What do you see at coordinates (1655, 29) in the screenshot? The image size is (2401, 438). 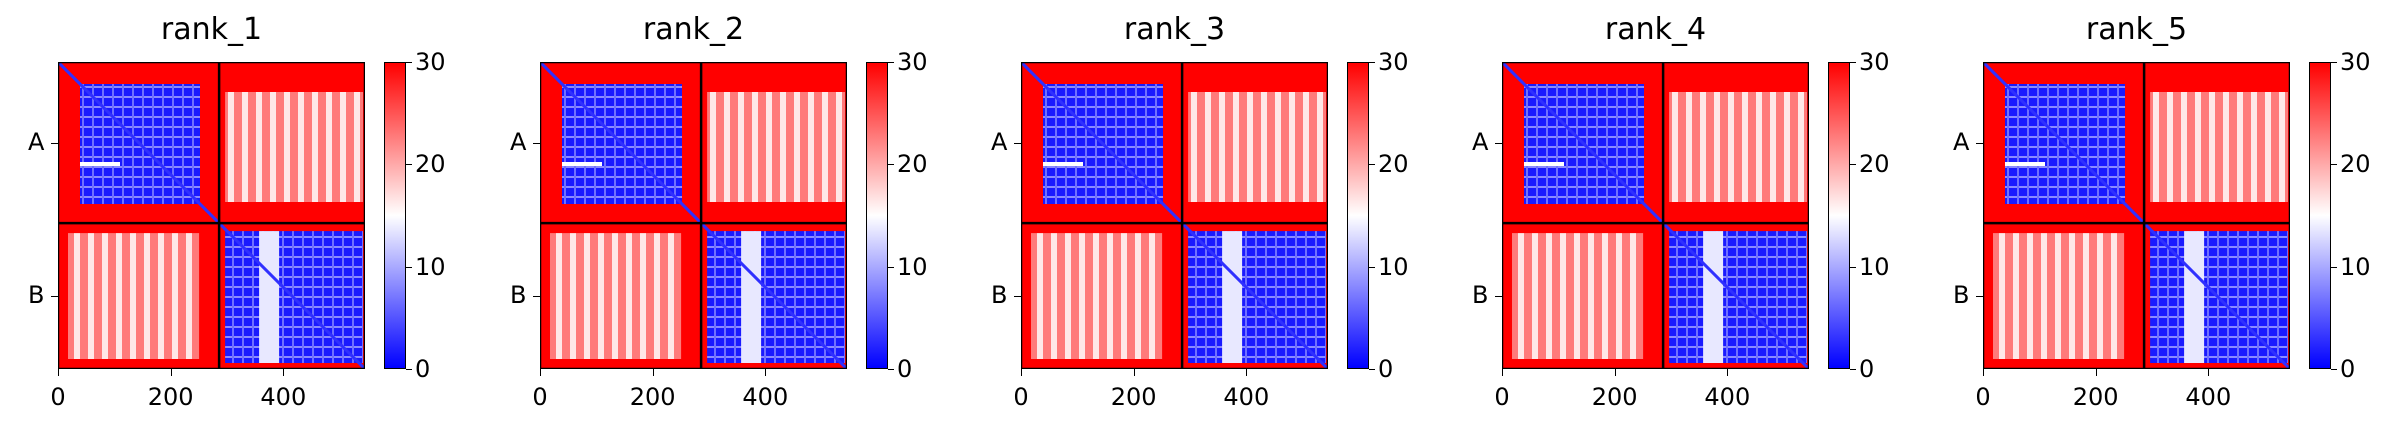 I see `chart-title: rank_4` at bounding box center [1655, 29].